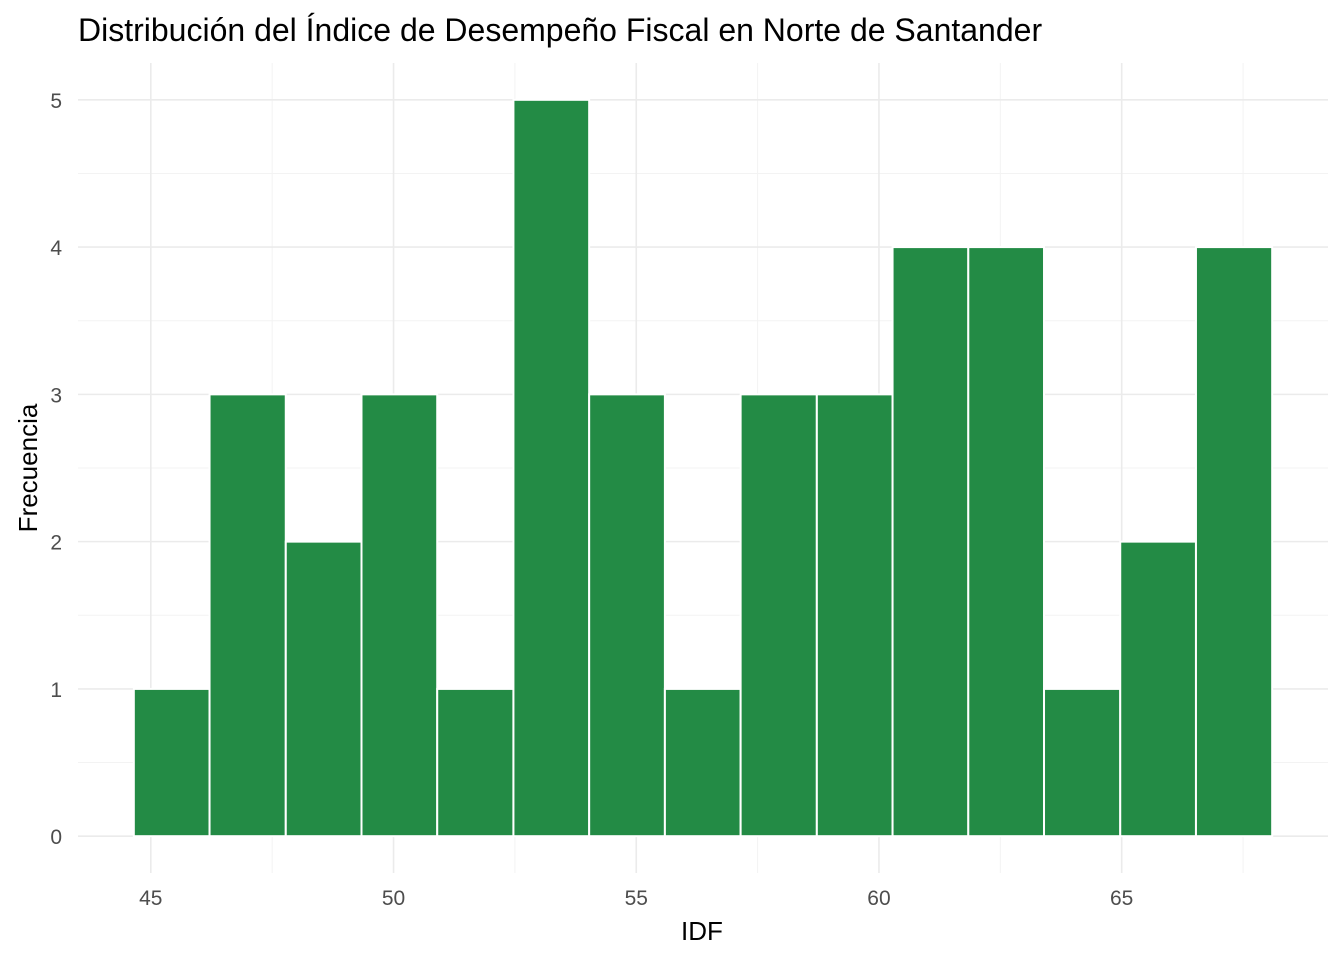 Image resolution: width=1344 pixels, height=960 pixels. Describe the element at coordinates (56, 690) in the screenshot. I see `y-tick-label: 1` at that location.